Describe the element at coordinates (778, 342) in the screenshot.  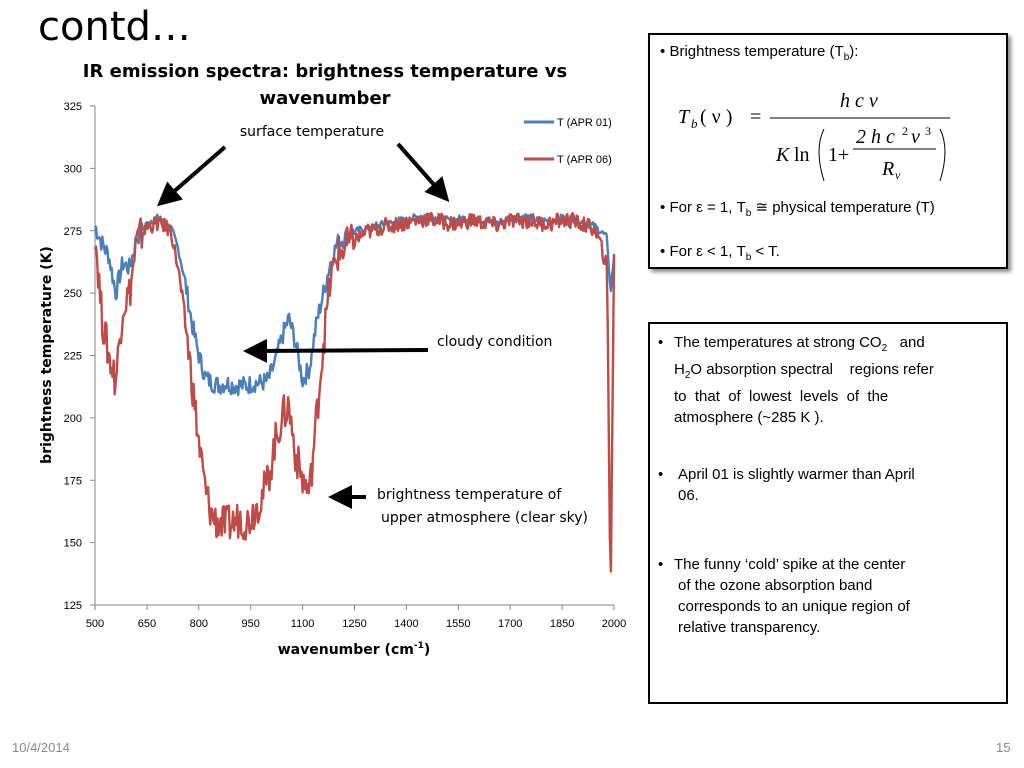
I see `panel2-b1-l1-text: The temperatures at strong CO` at that location.